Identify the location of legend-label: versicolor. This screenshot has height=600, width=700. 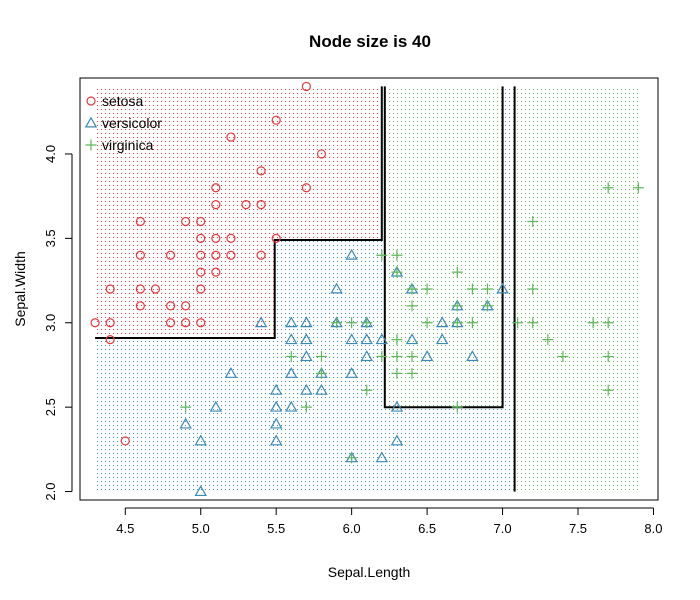
(132, 123).